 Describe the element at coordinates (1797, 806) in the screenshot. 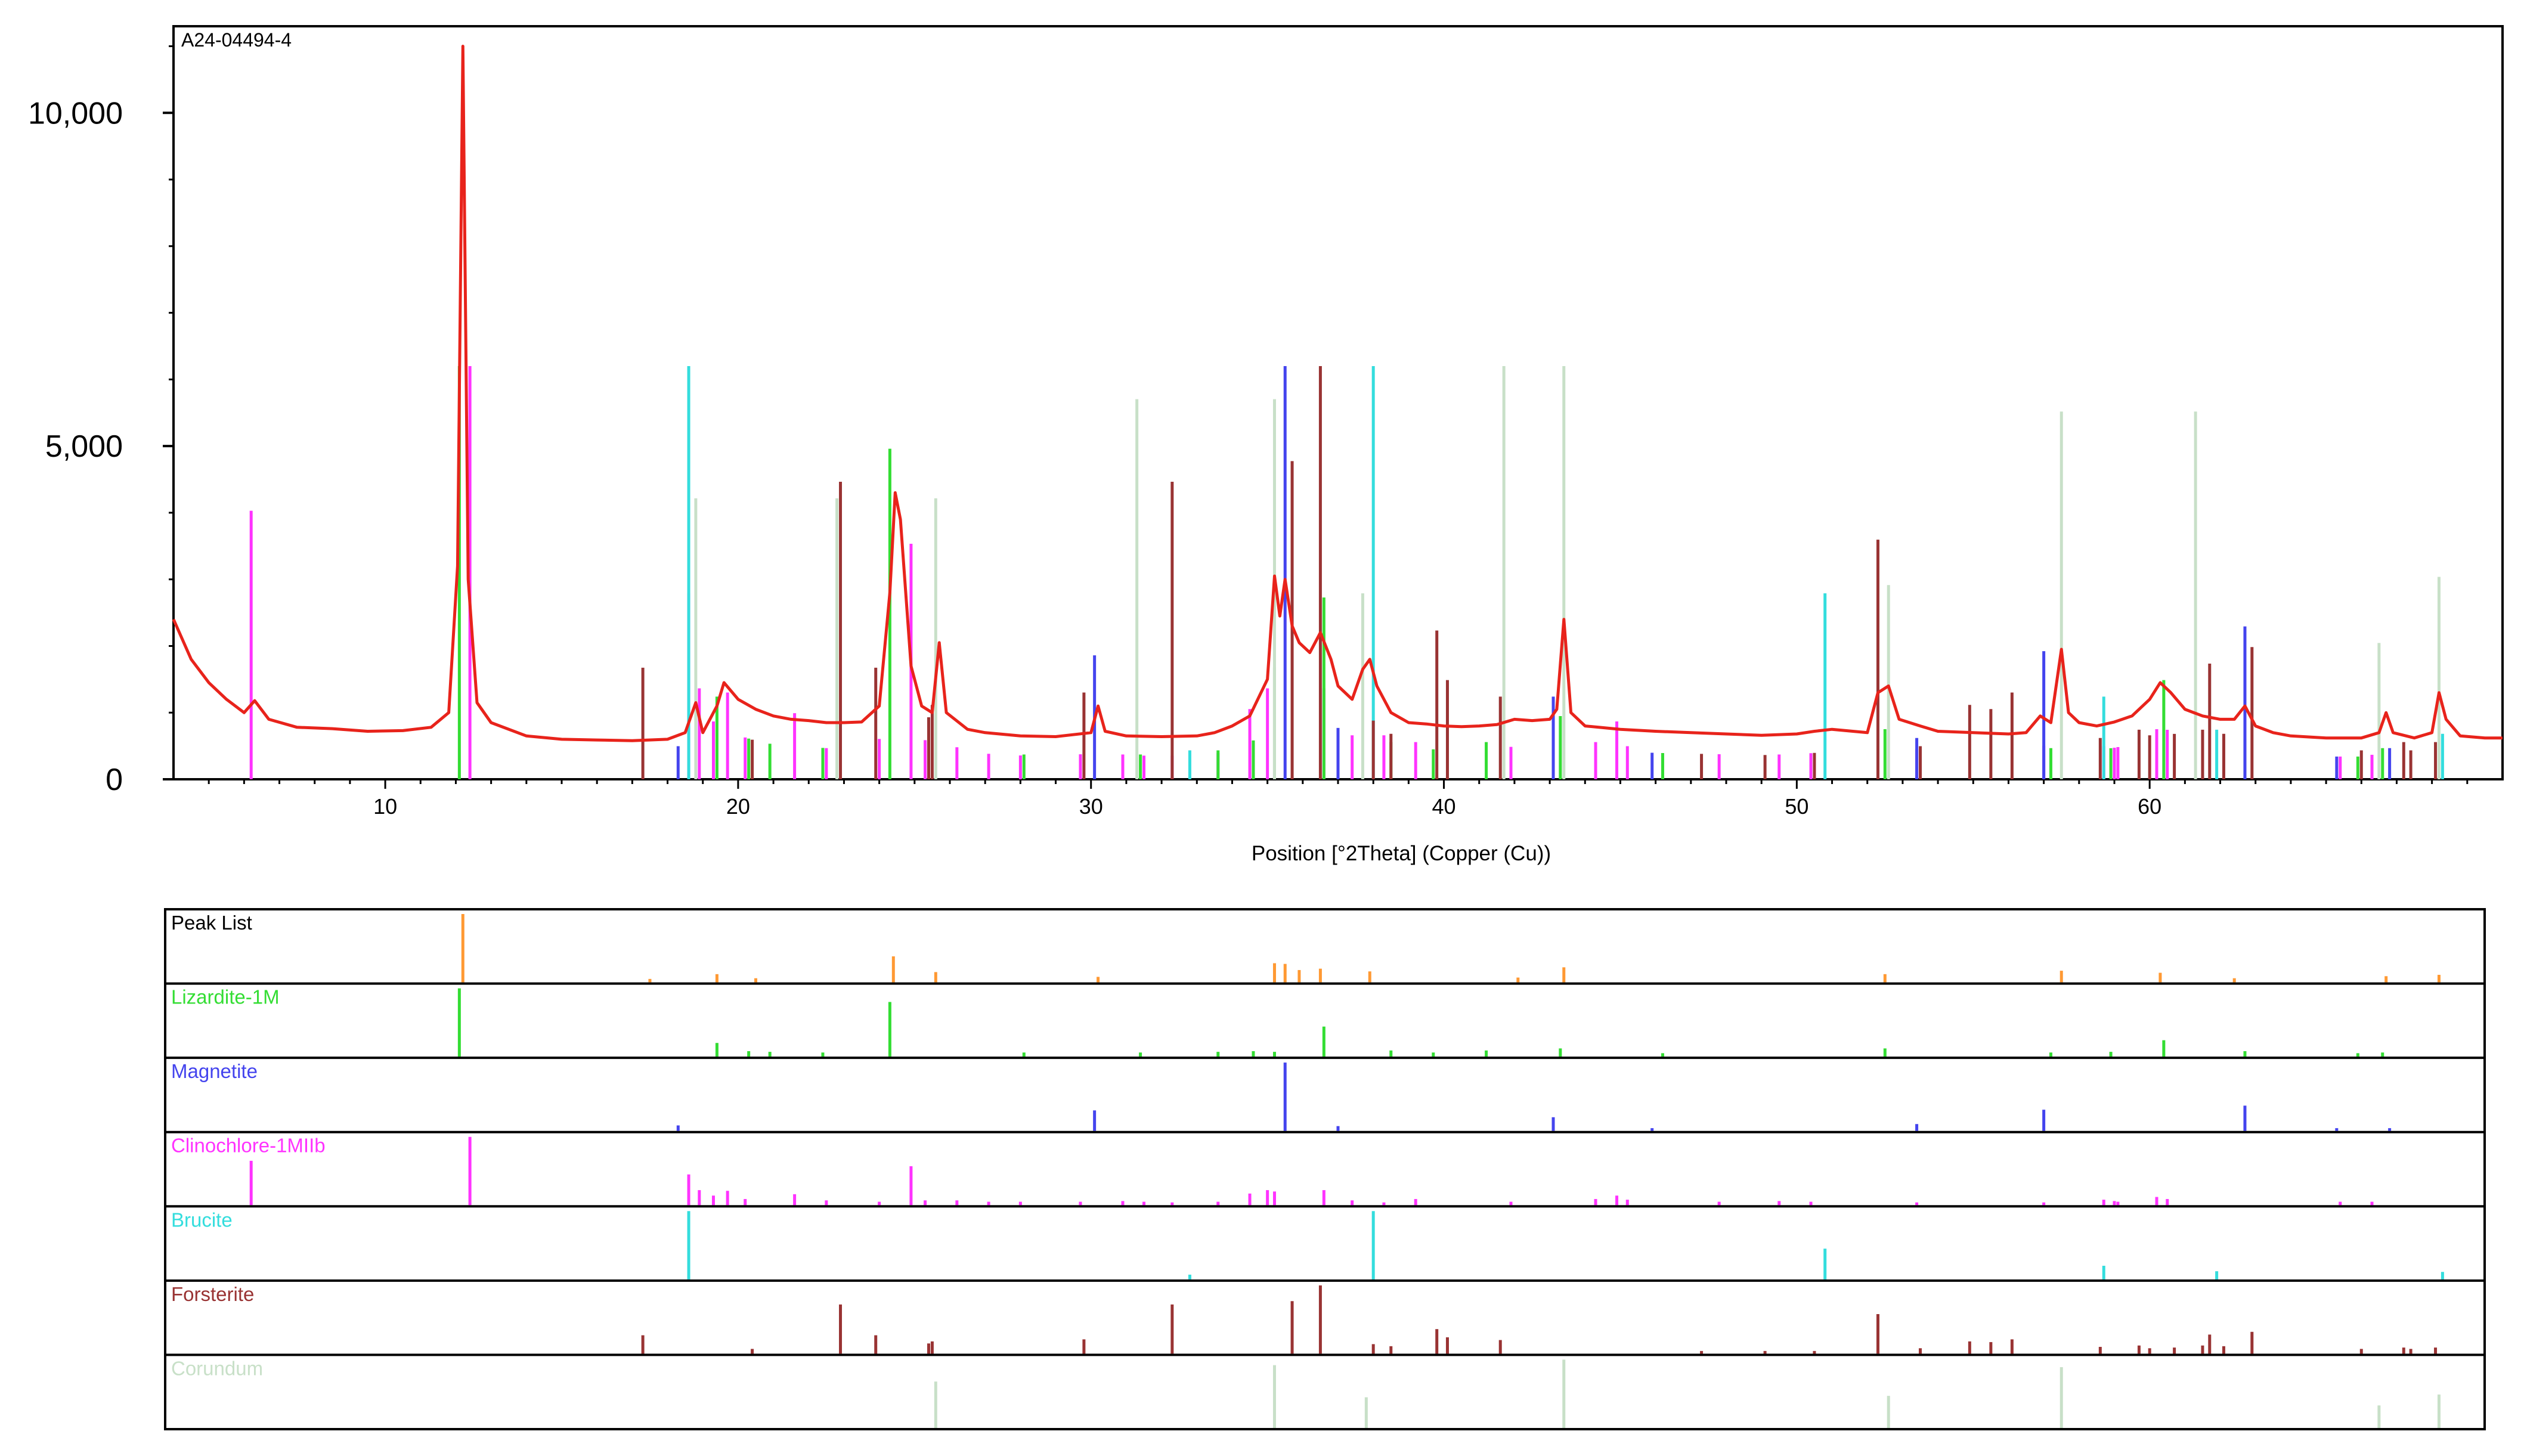

I see `x-tick-label: 50` at that location.